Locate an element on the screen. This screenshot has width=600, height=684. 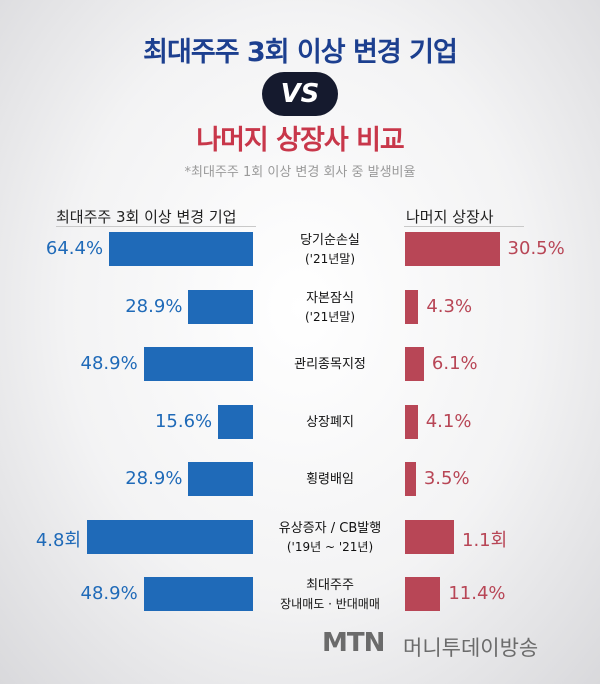
footnote: *최대주주 1회 이상 변경 회사 중 발생비율 is located at coordinates (300, 172).